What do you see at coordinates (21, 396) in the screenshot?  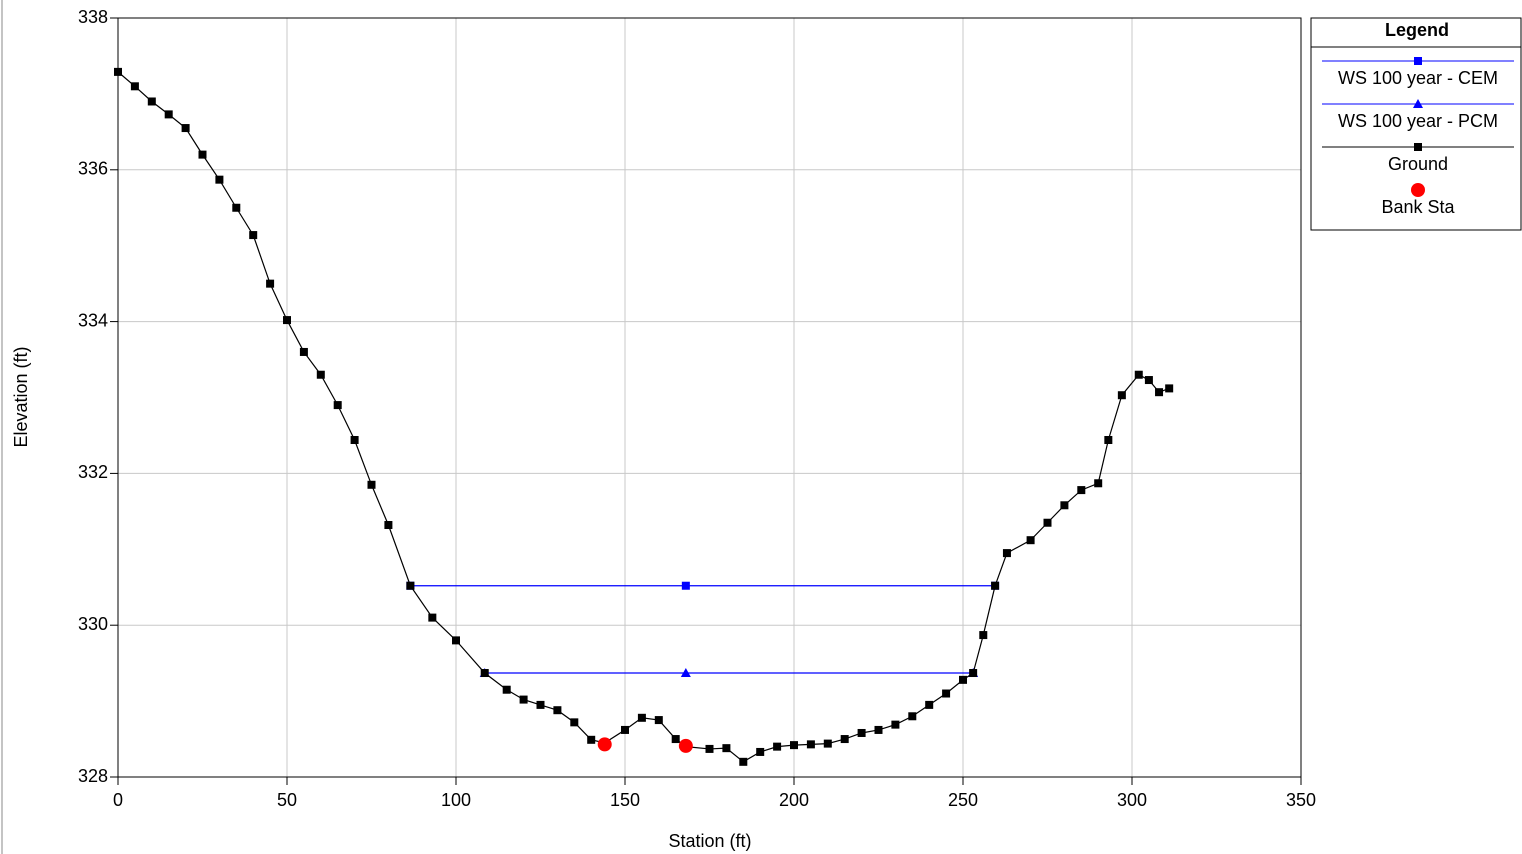 I see `y-axis-label: Elevation (ft)` at bounding box center [21, 396].